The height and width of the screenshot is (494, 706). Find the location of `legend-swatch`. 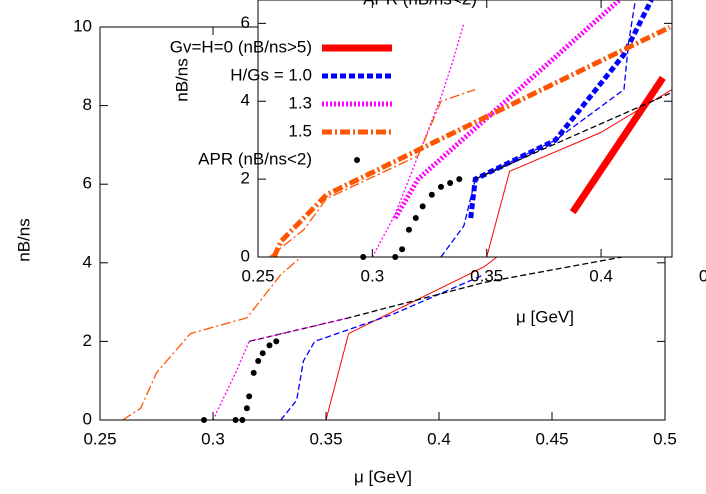

legend-swatch is located at coordinates (357, 160).